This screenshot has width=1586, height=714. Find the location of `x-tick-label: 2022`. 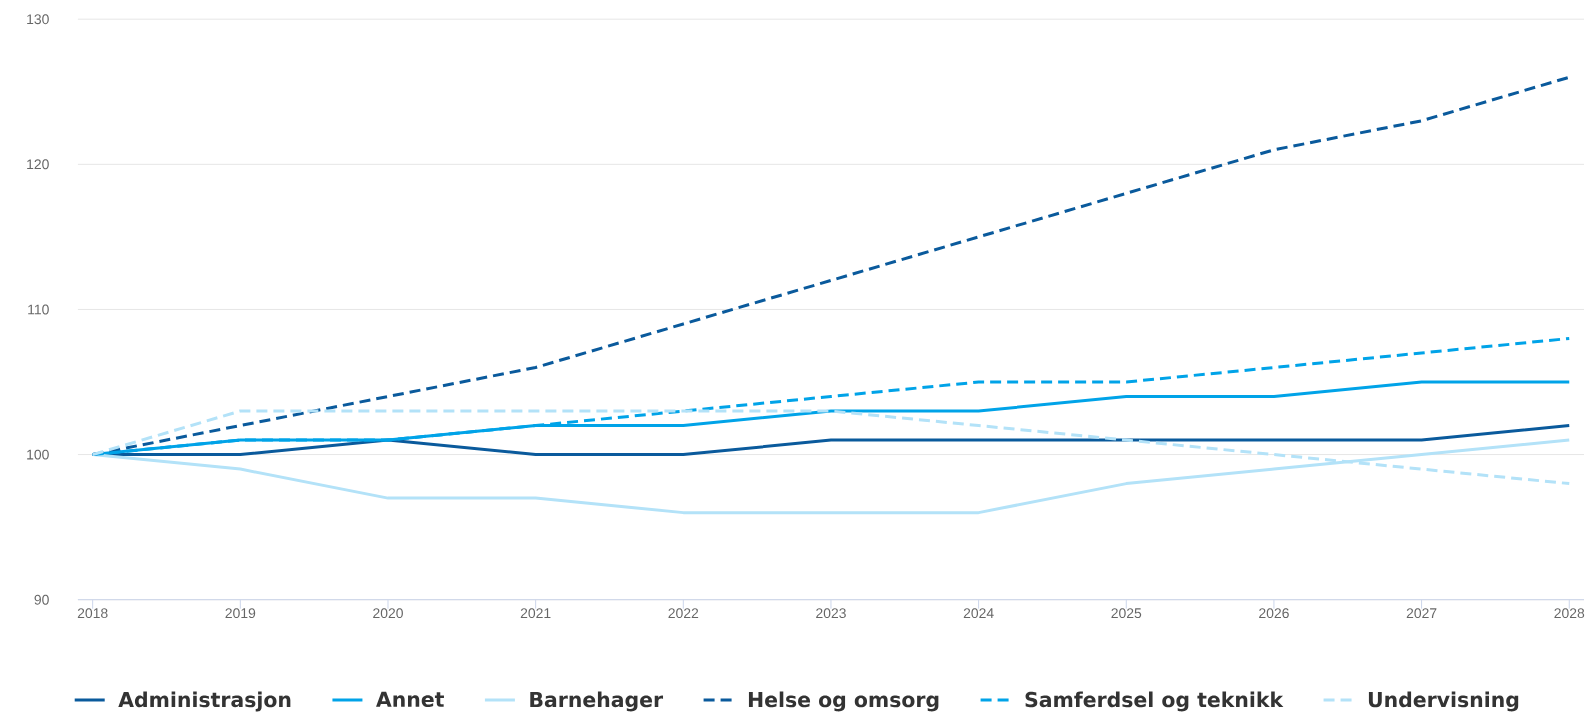

x-tick-label: 2022 is located at coordinates (683, 613).